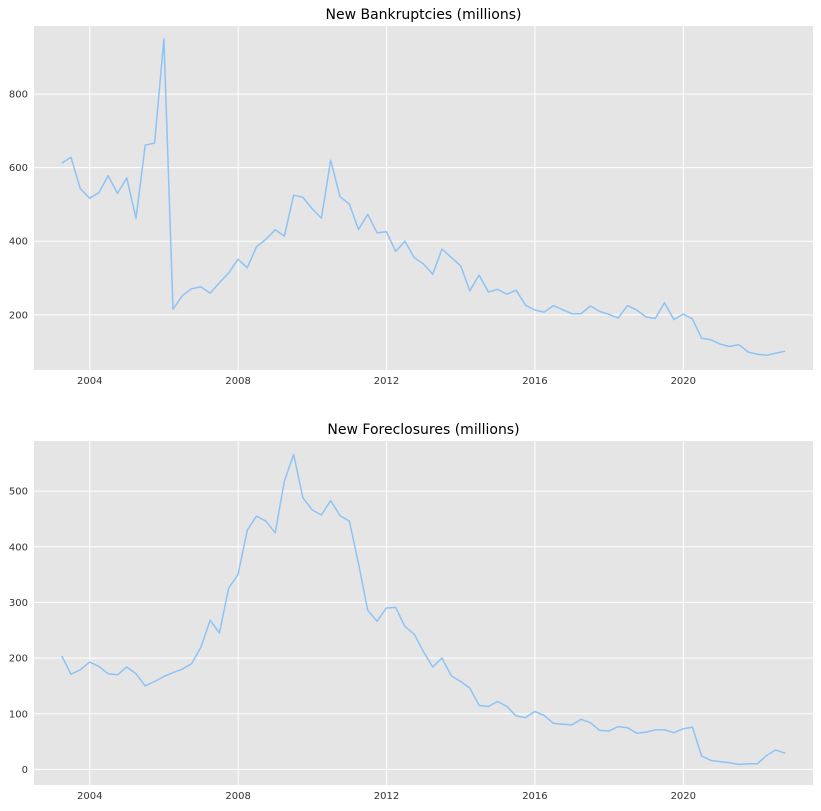 This screenshot has height=811, width=821. Describe the element at coordinates (18, 95) in the screenshot. I see `y-tick-label: 800` at that location.